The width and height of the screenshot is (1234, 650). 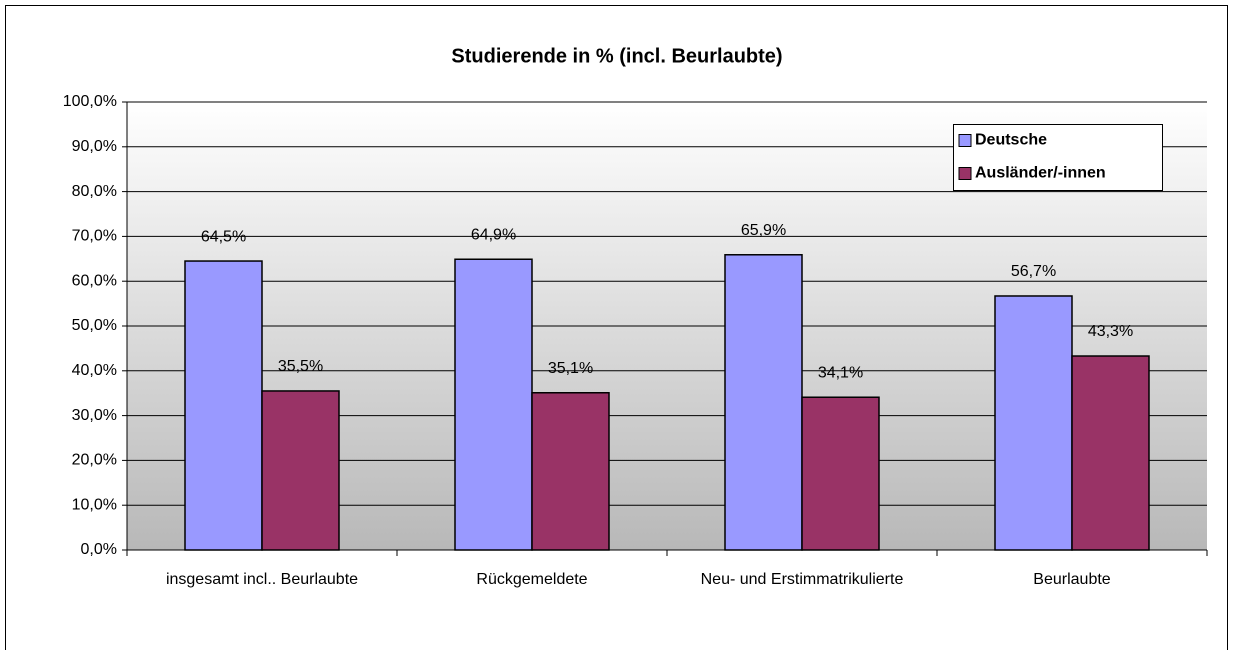 What do you see at coordinates (300, 366) in the screenshot?
I see `value-label: 35,5%` at bounding box center [300, 366].